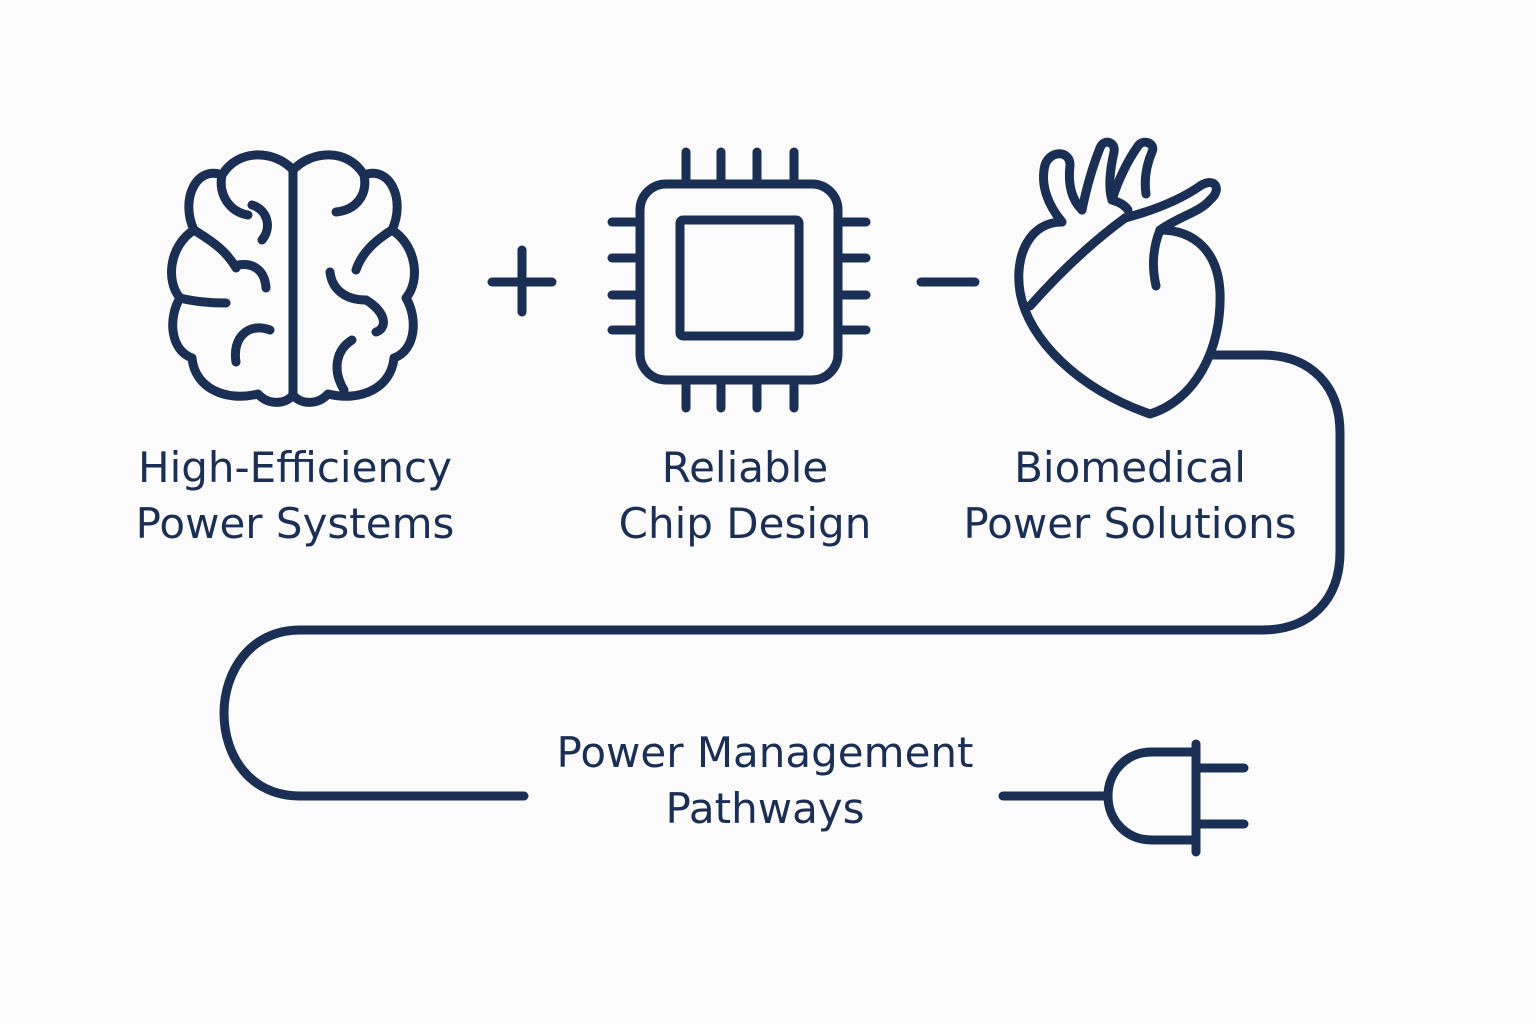  I want to click on plus-icon, so click(522, 281).